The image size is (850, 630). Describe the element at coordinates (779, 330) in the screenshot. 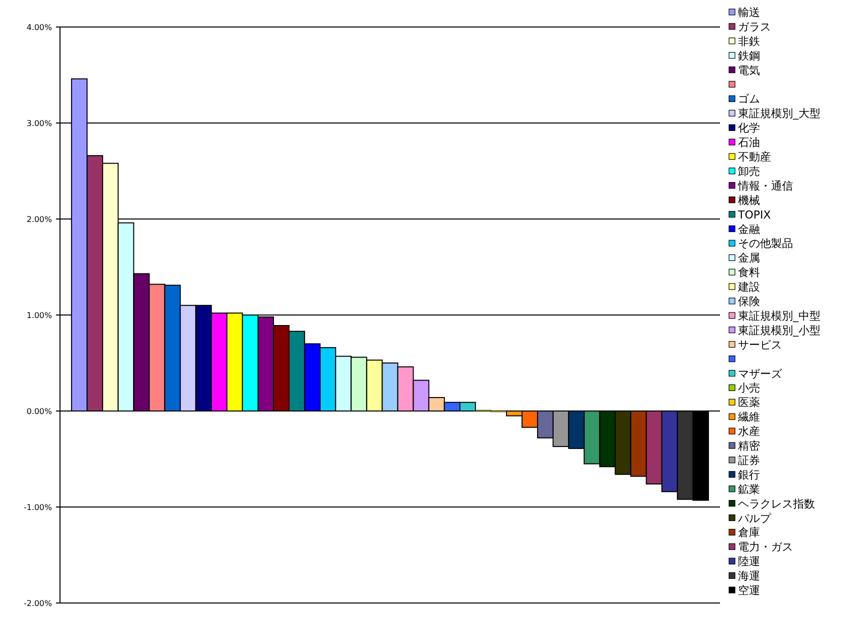

I see `legend-label: 東証規模別_小型` at that location.